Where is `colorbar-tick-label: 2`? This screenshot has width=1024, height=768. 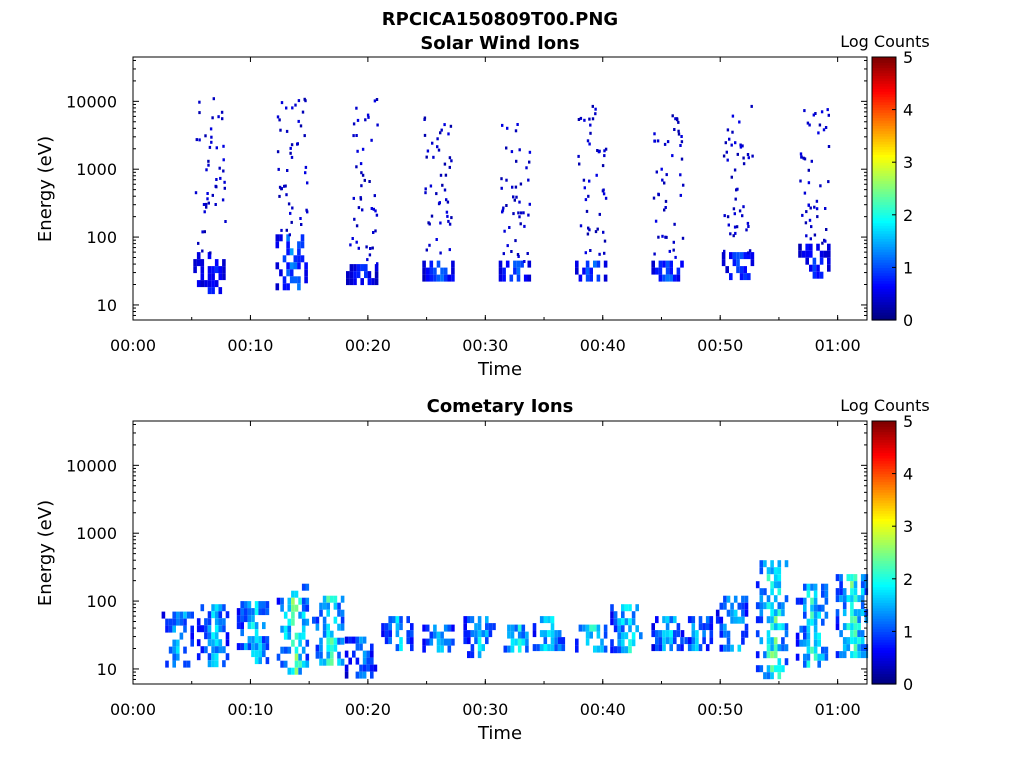 colorbar-tick-label: 2 is located at coordinates (908, 579).